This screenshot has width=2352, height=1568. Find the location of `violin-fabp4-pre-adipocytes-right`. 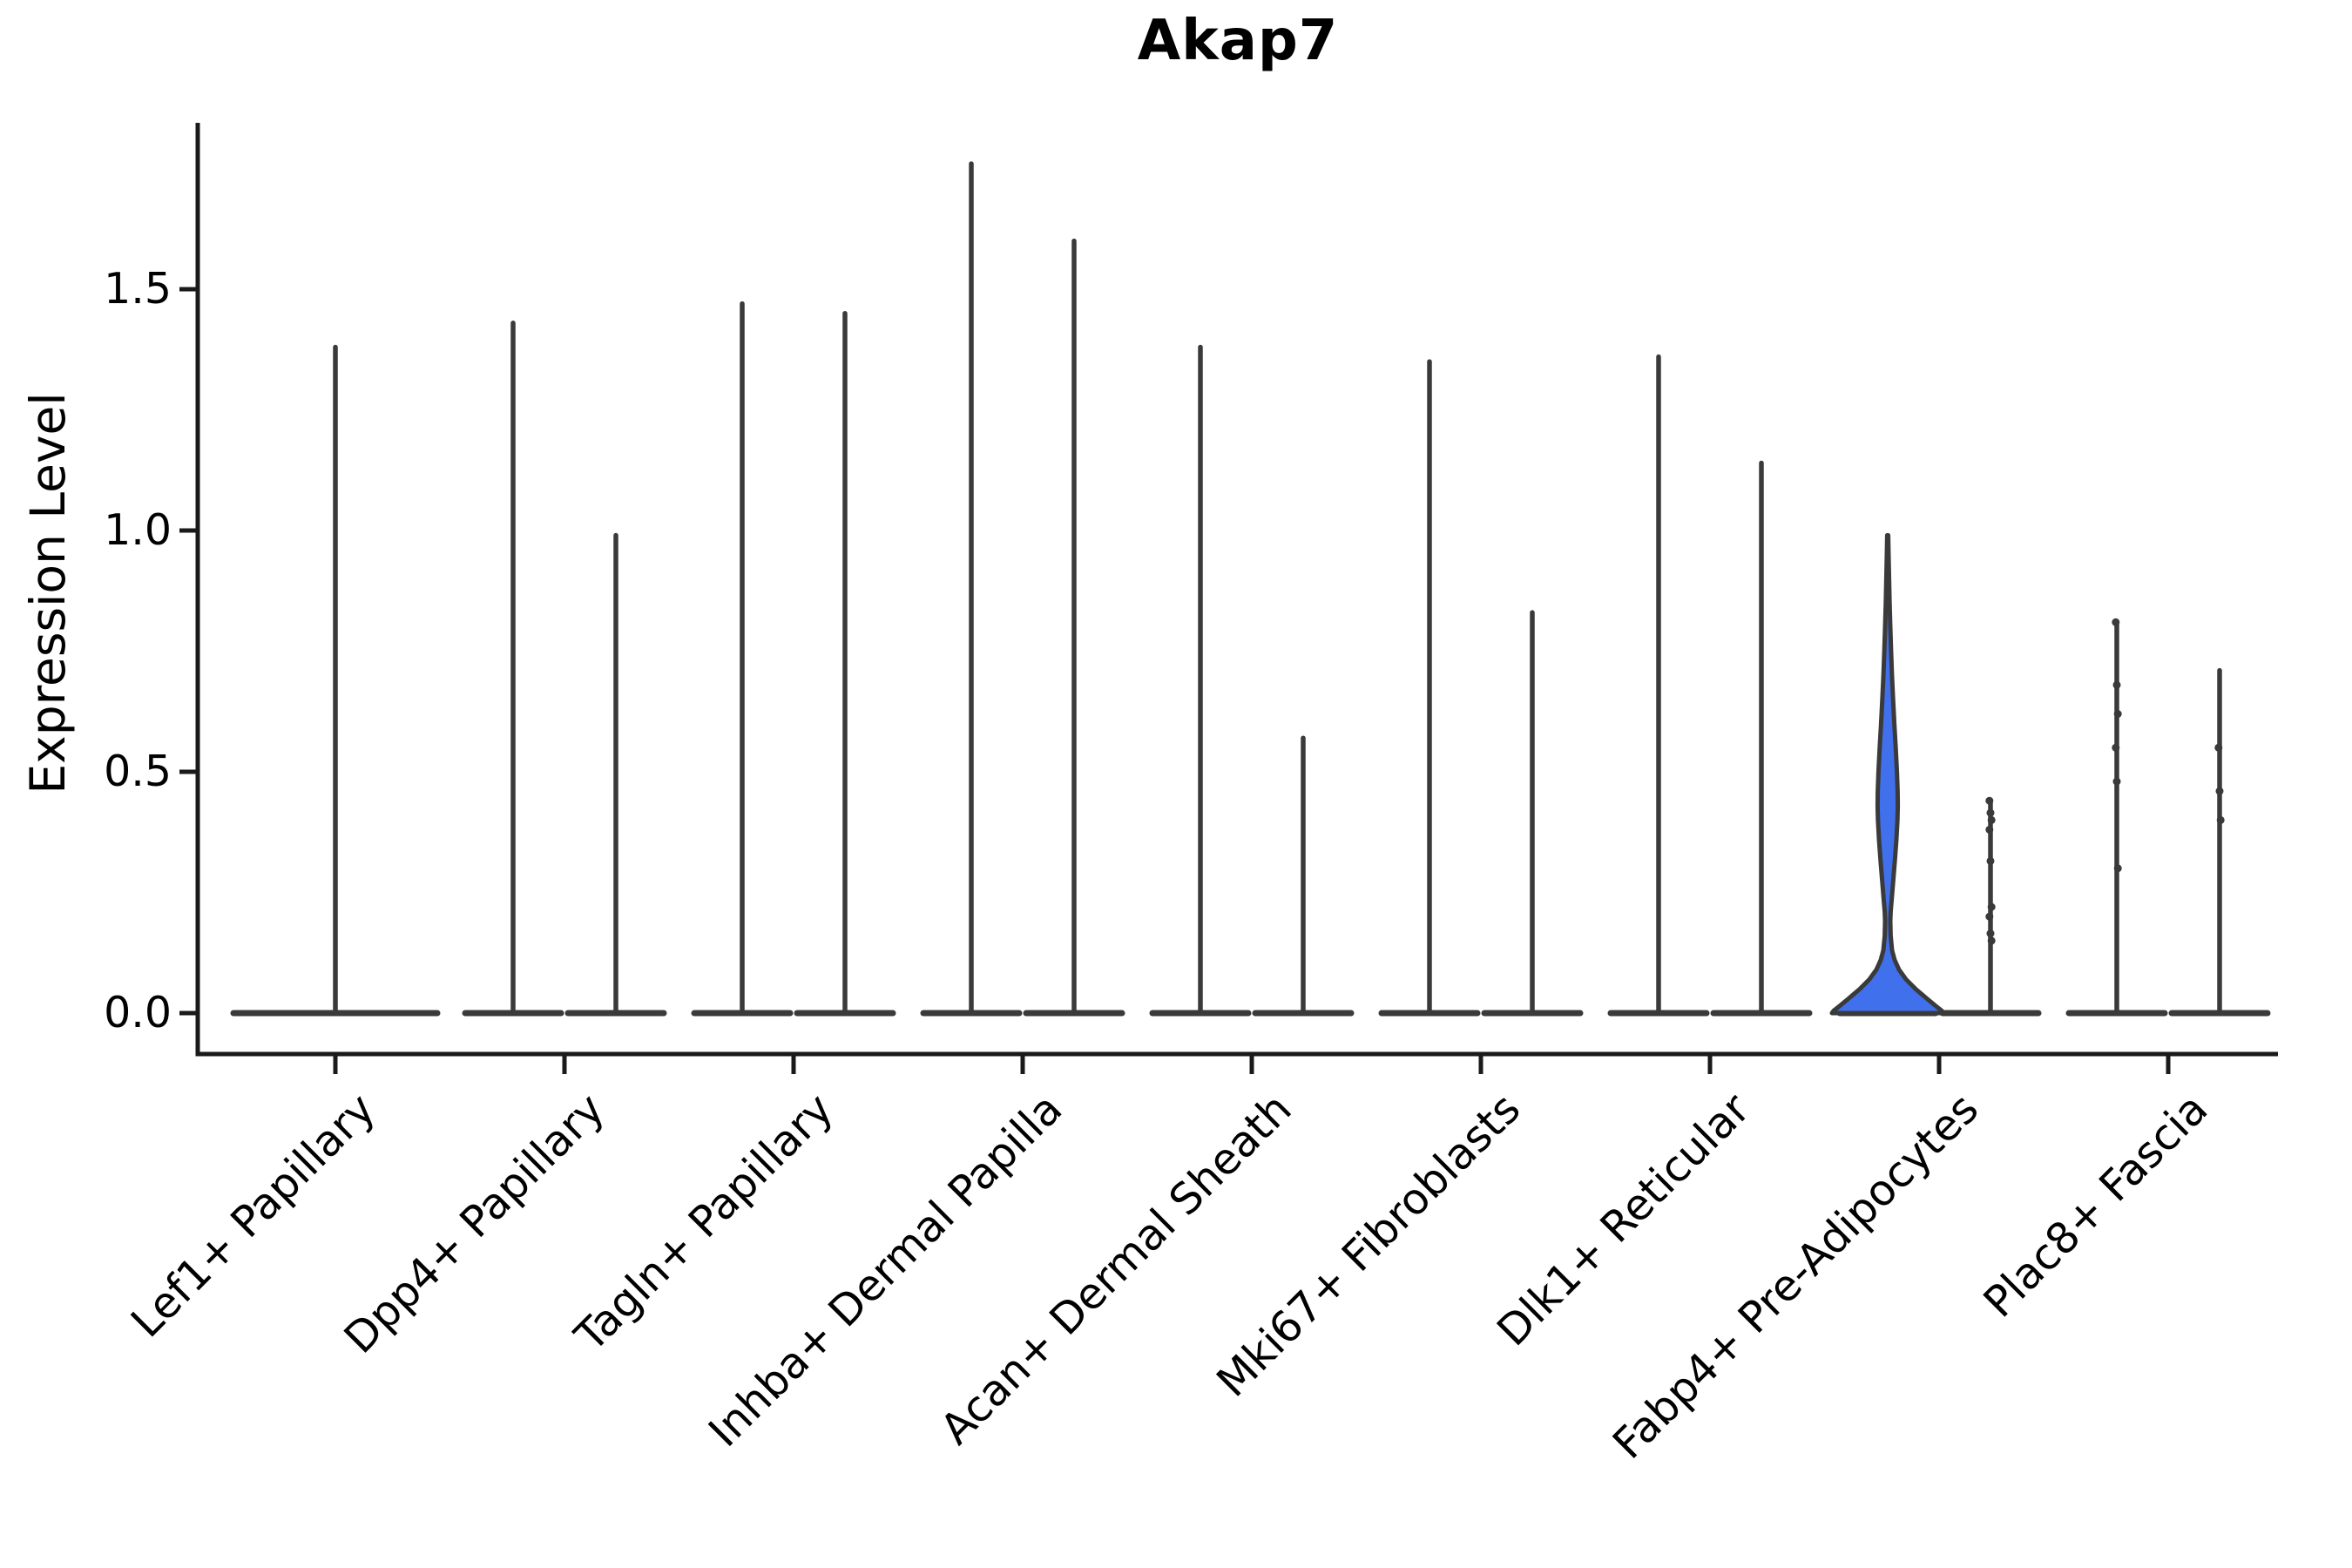

violin-fabp4-pre-adipocytes-right is located at coordinates (1990, 906).